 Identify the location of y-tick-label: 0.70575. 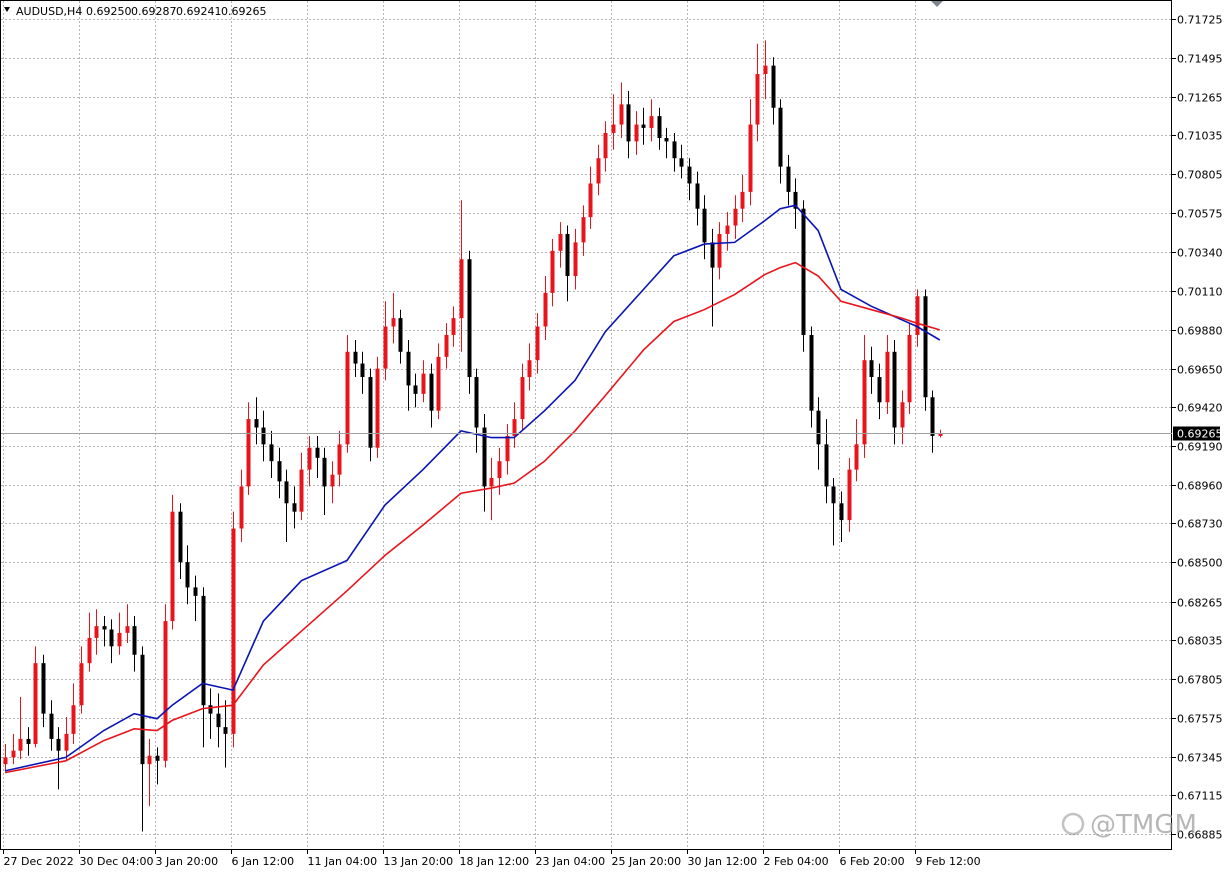
(1200, 214).